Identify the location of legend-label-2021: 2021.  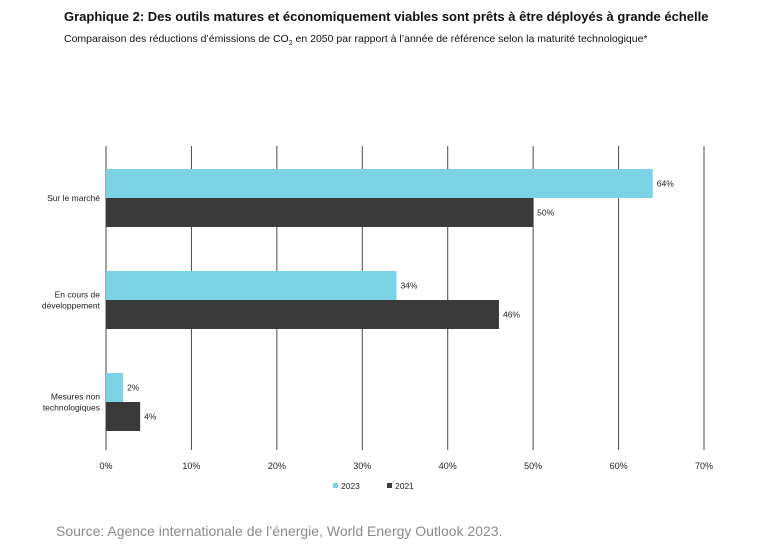
(404, 486).